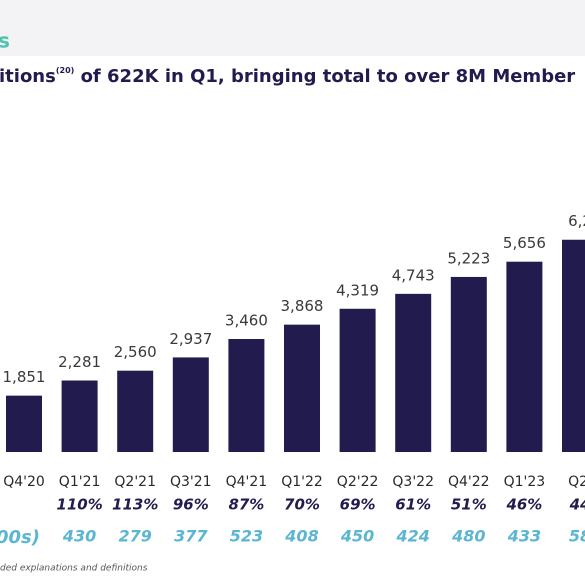  What do you see at coordinates (524, 243) in the screenshot?
I see `value-label: 5,656` at bounding box center [524, 243].